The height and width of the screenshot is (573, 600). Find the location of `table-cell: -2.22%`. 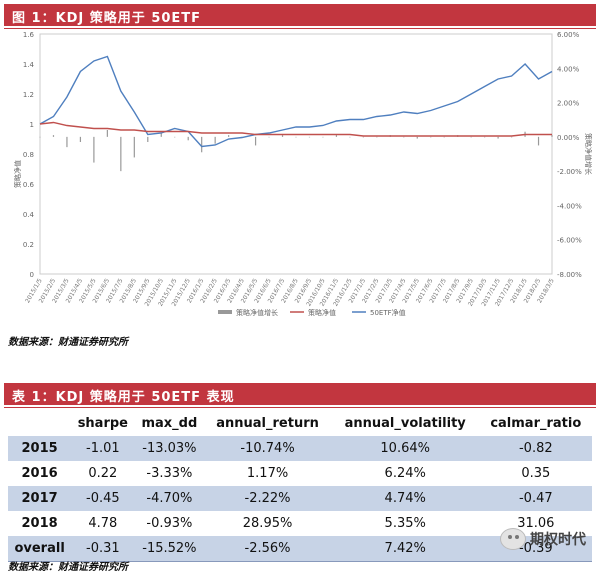

table-cell: -2.22% is located at coordinates (267, 498).